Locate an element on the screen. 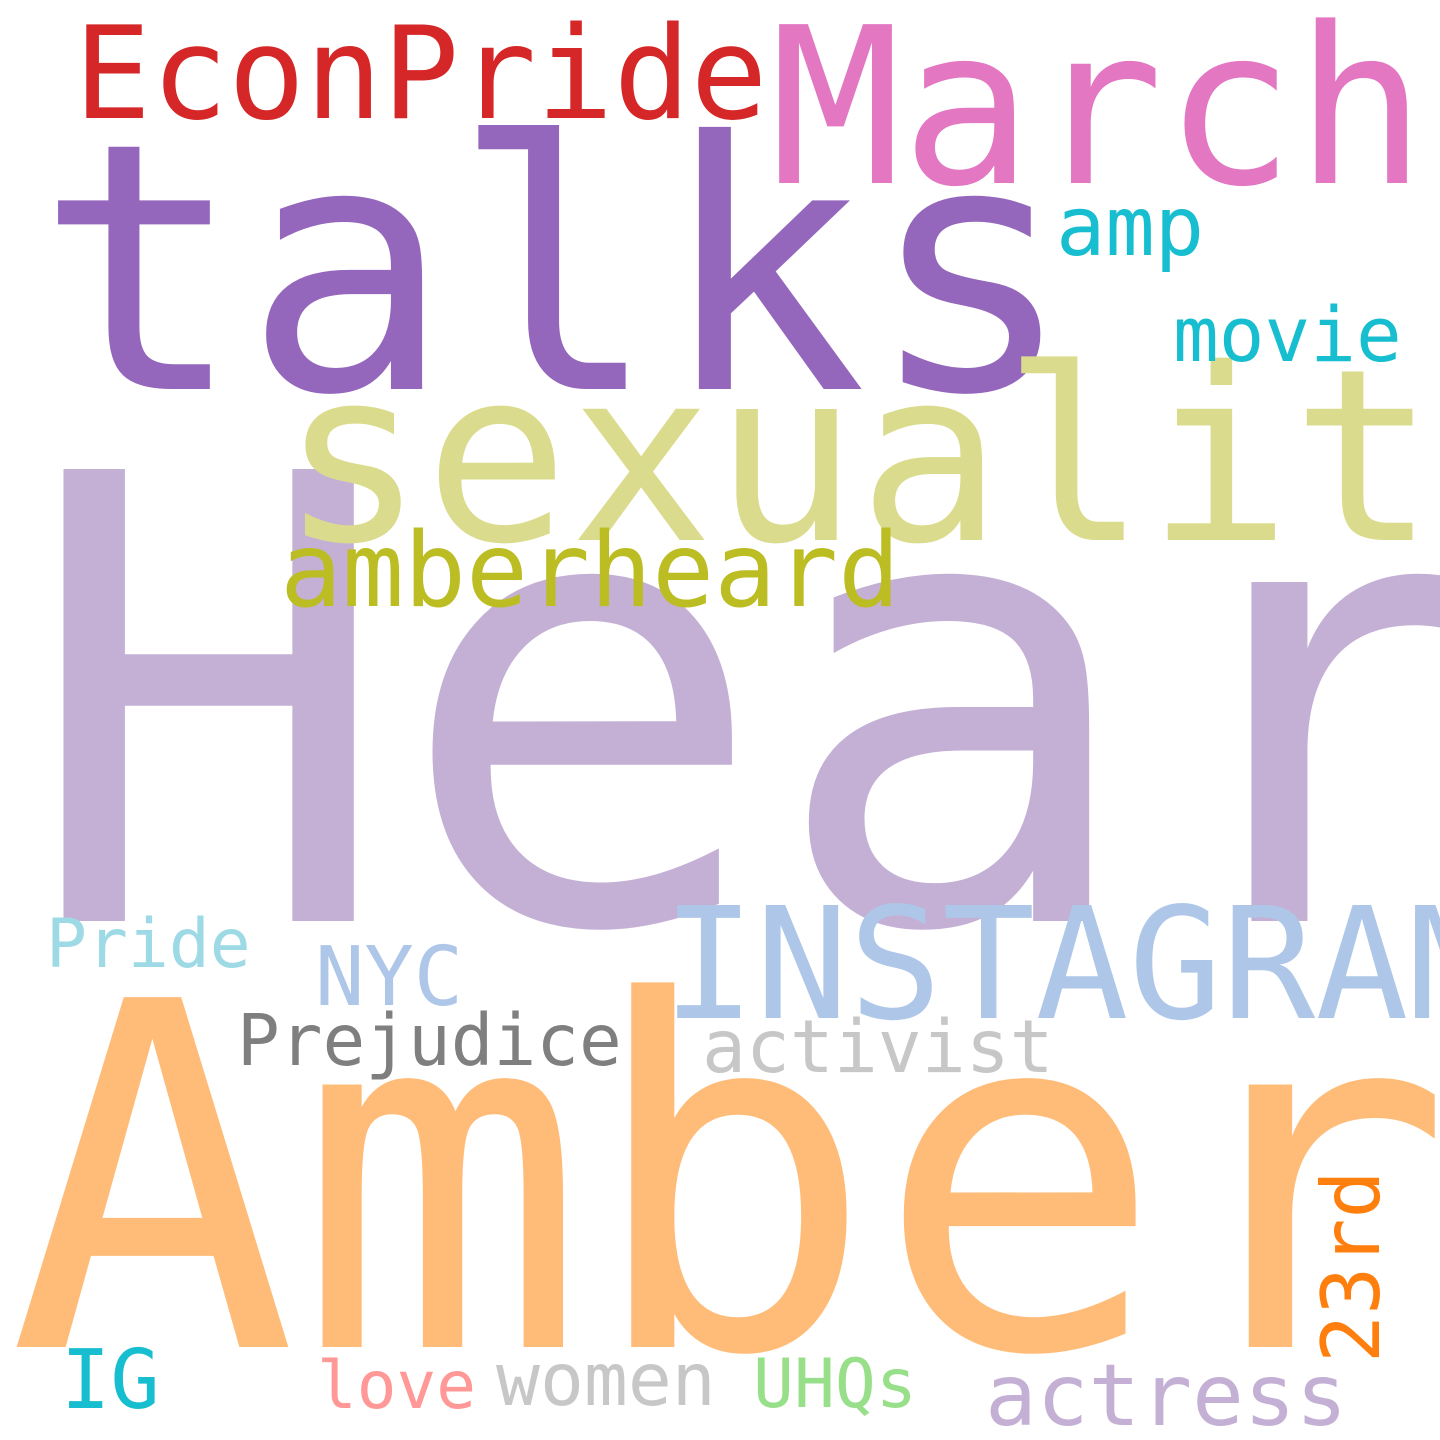  word-prejudice: Prejudice is located at coordinates (429, 1040).